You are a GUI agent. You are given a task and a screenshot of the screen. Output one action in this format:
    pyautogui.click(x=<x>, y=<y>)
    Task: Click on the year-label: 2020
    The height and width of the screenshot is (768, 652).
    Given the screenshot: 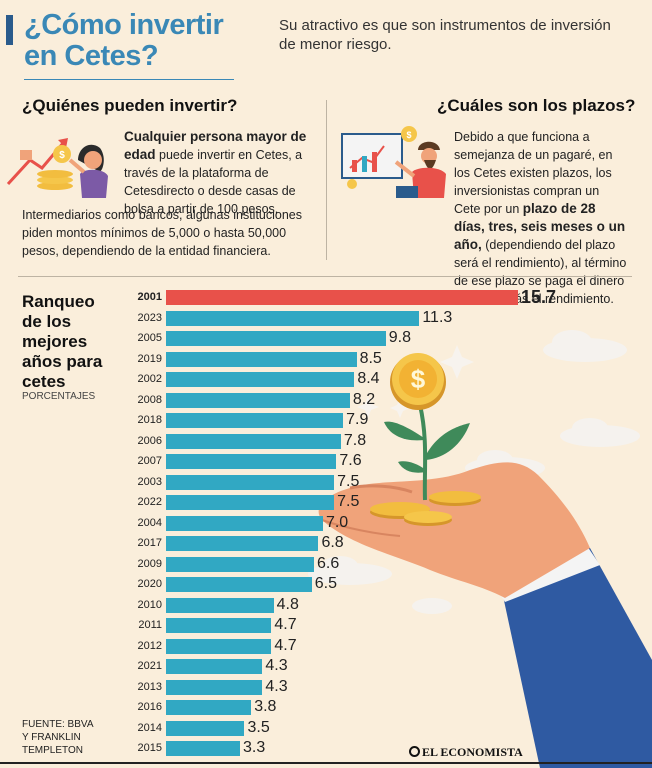 What is the action you would take?
    pyautogui.click(x=149, y=584)
    